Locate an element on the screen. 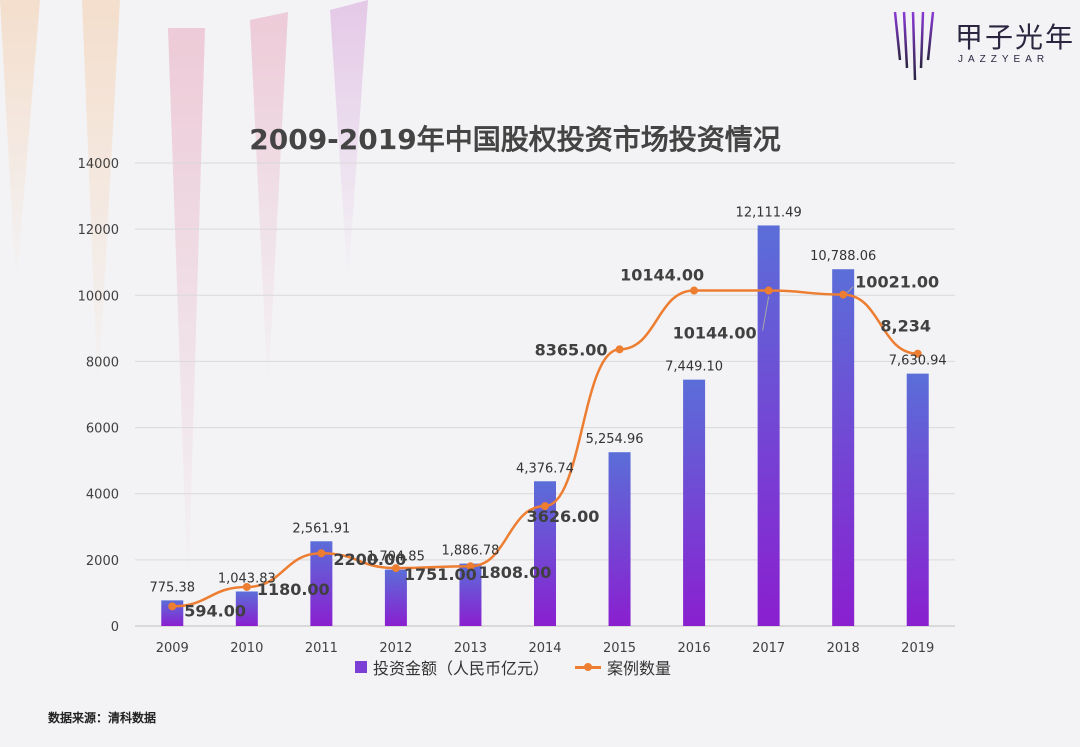 Image resolution: width=1080 pixels, height=747 pixels. y-tick-label: 8000 is located at coordinates (102, 362).